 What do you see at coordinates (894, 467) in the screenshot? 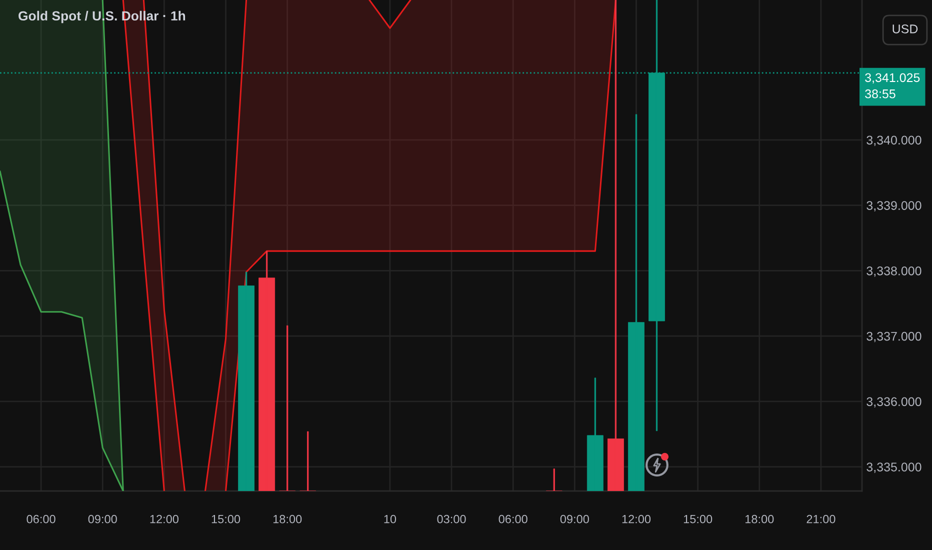
I see `y-tick-label: 3,335.000` at bounding box center [894, 467].